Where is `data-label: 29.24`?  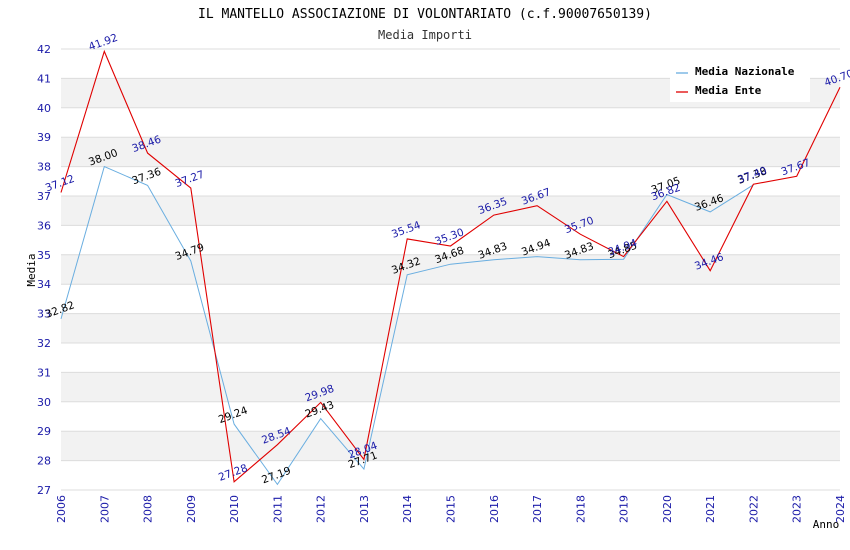
data-label: 29.24 is located at coordinates (233, 415).